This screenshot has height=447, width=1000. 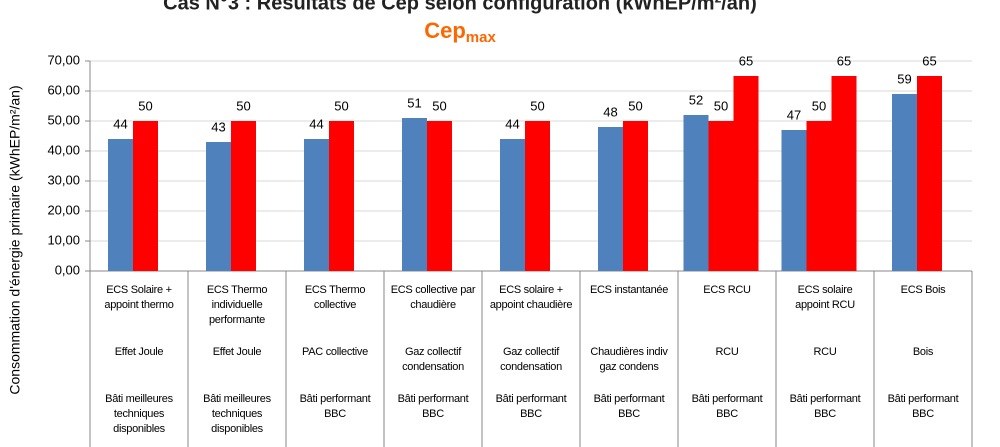 What do you see at coordinates (904, 78) in the screenshot?
I see `data-label: 59` at bounding box center [904, 78].